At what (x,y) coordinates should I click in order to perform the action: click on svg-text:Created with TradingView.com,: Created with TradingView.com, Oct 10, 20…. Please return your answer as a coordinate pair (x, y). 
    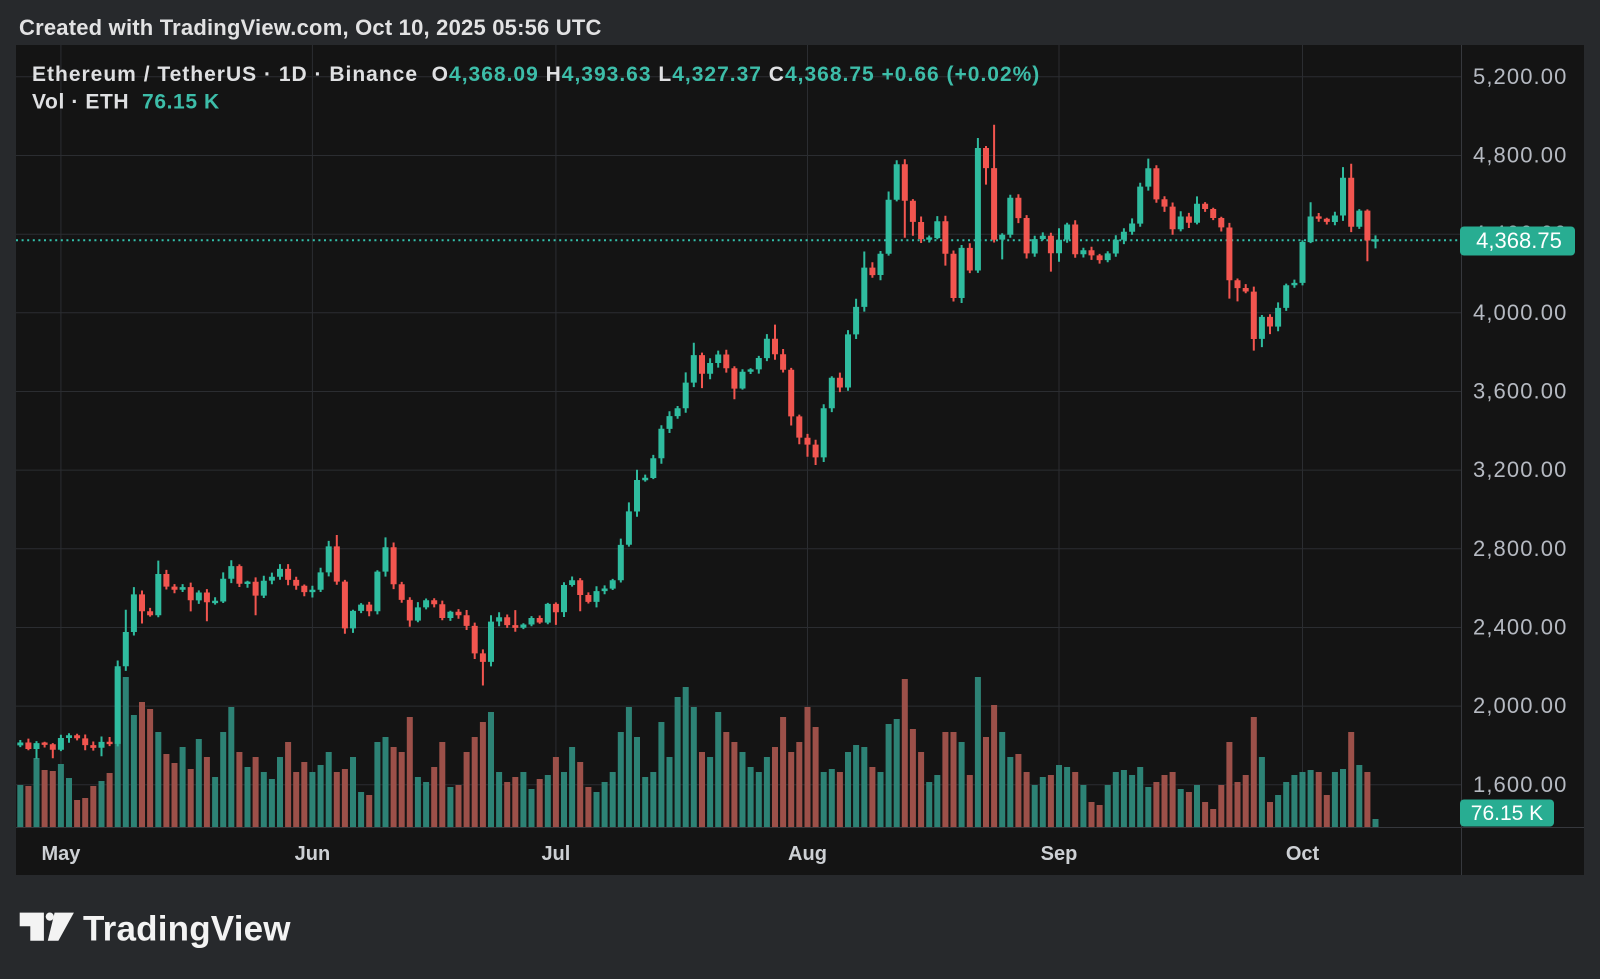
    Looking at the image, I should click on (310, 27).